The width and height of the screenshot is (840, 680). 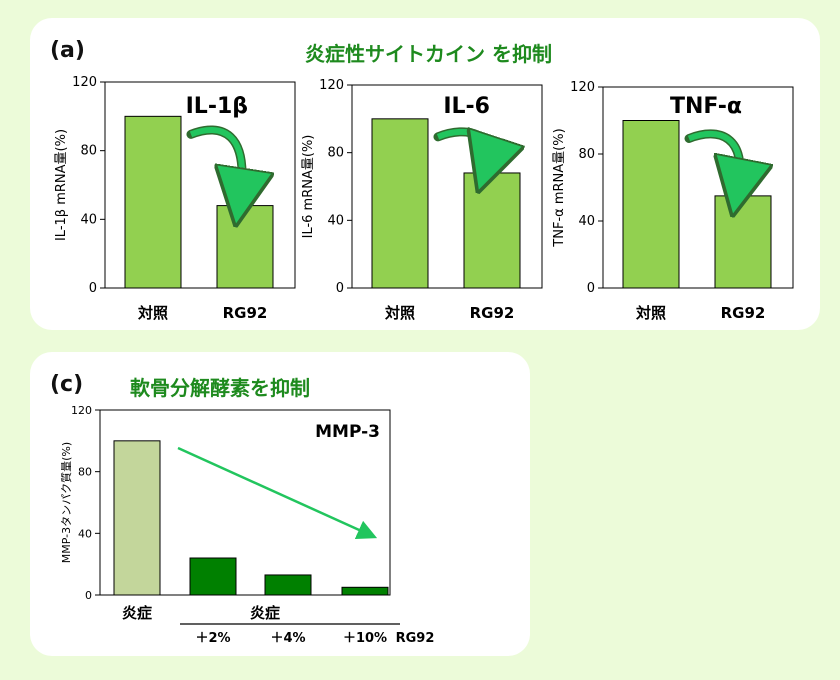 What do you see at coordinates (415, 638) in the screenshot?
I see `chart-4-rg-label: RG92` at bounding box center [415, 638].